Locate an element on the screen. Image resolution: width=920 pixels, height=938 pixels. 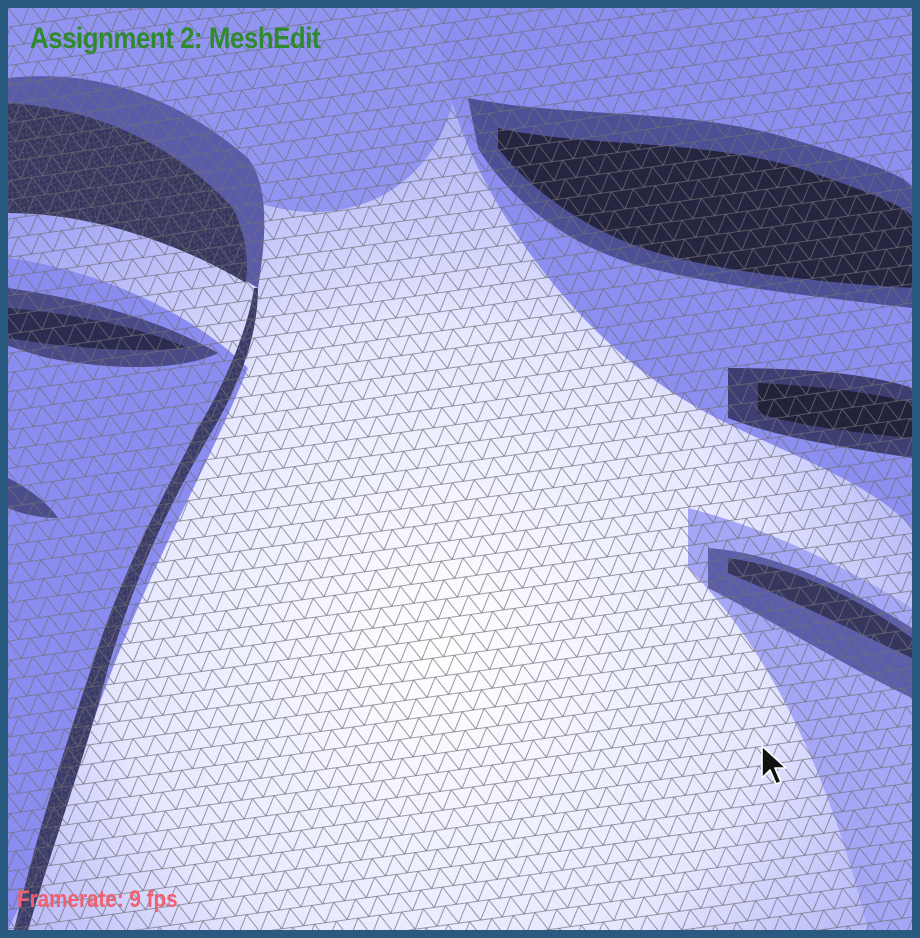
framerate-readout: Framerate: 9 fps is located at coordinates (97, 899).